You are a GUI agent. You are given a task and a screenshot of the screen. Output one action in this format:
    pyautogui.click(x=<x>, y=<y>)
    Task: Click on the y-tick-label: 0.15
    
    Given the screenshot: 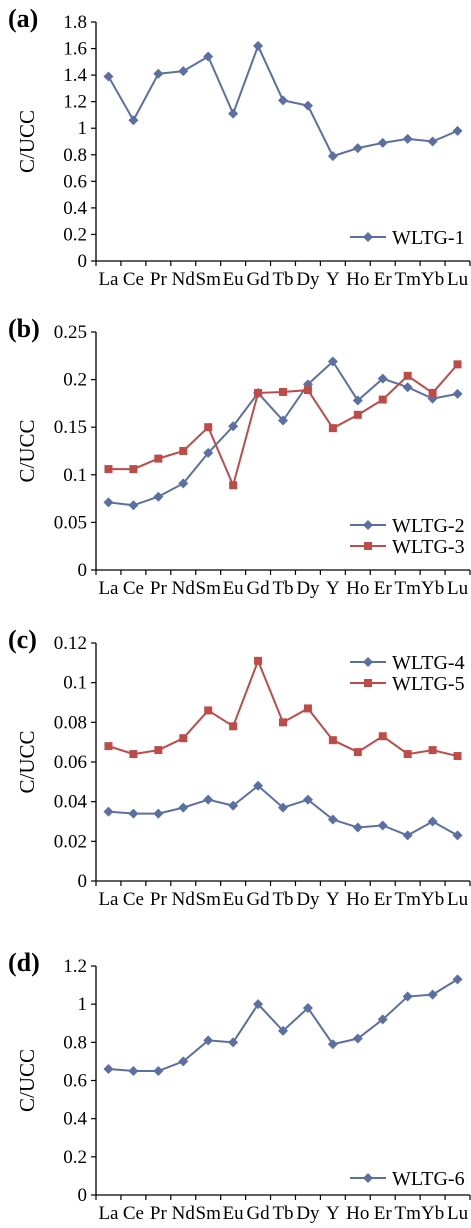 What is the action you would take?
    pyautogui.click(x=70, y=427)
    